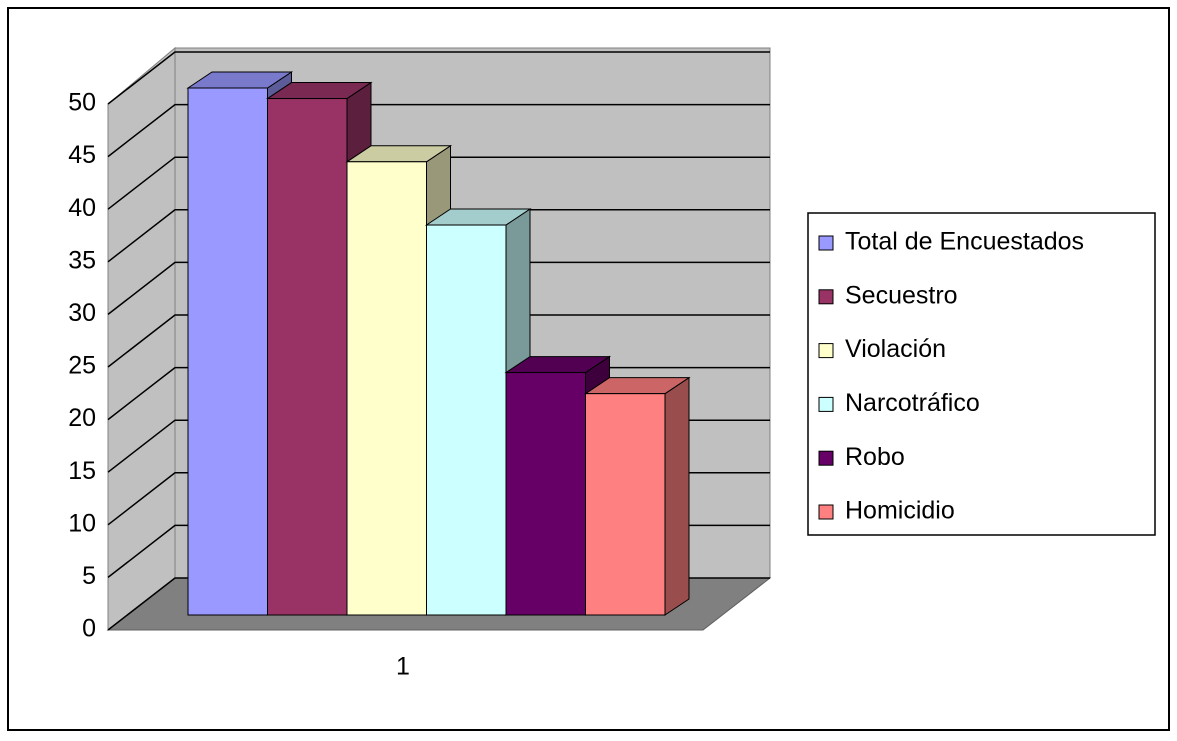 Image resolution: width=1177 pixels, height=741 pixels. I want to click on y-tick-label: 50, so click(82, 103).